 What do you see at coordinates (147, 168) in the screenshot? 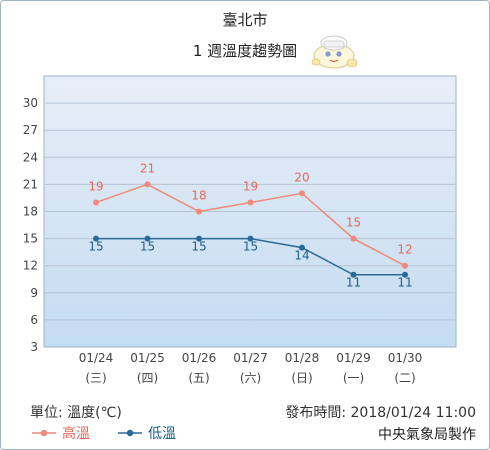
I see `data-label-high: 21` at bounding box center [147, 168].